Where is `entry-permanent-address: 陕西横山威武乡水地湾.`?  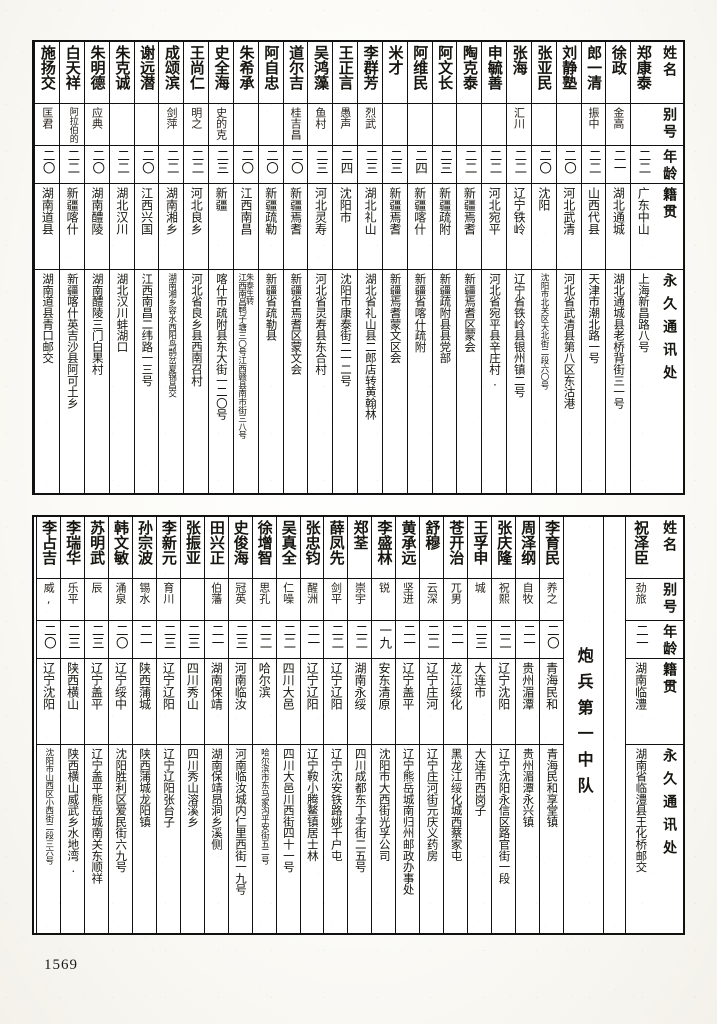
entry-permanent-address: 陕西横山威武乡水地湾. is located at coordinates (73, 811).